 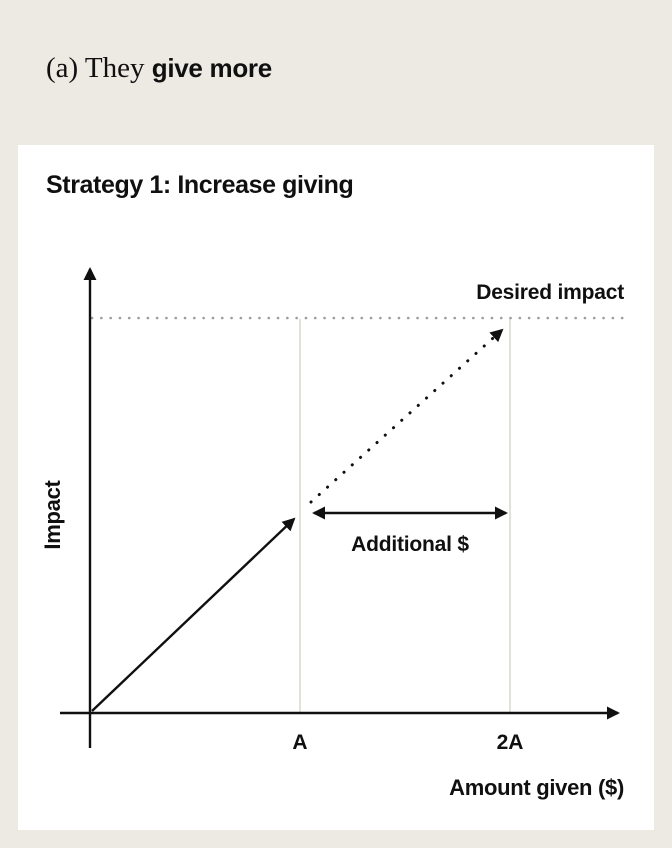 I want to click on caption-prefix: (a) They, so click(x=99, y=68).